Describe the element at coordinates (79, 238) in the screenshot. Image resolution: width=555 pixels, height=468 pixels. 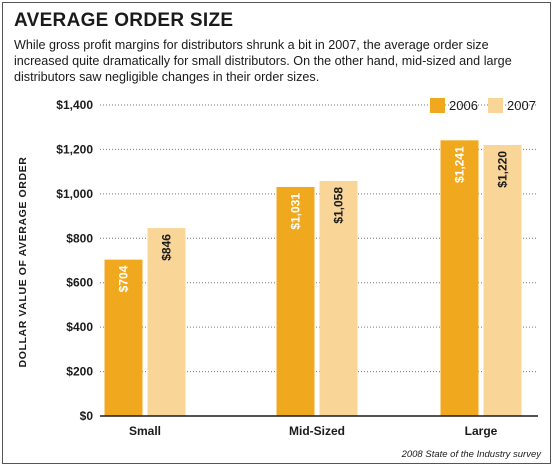
I see `y-tick-label: $800` at that location.